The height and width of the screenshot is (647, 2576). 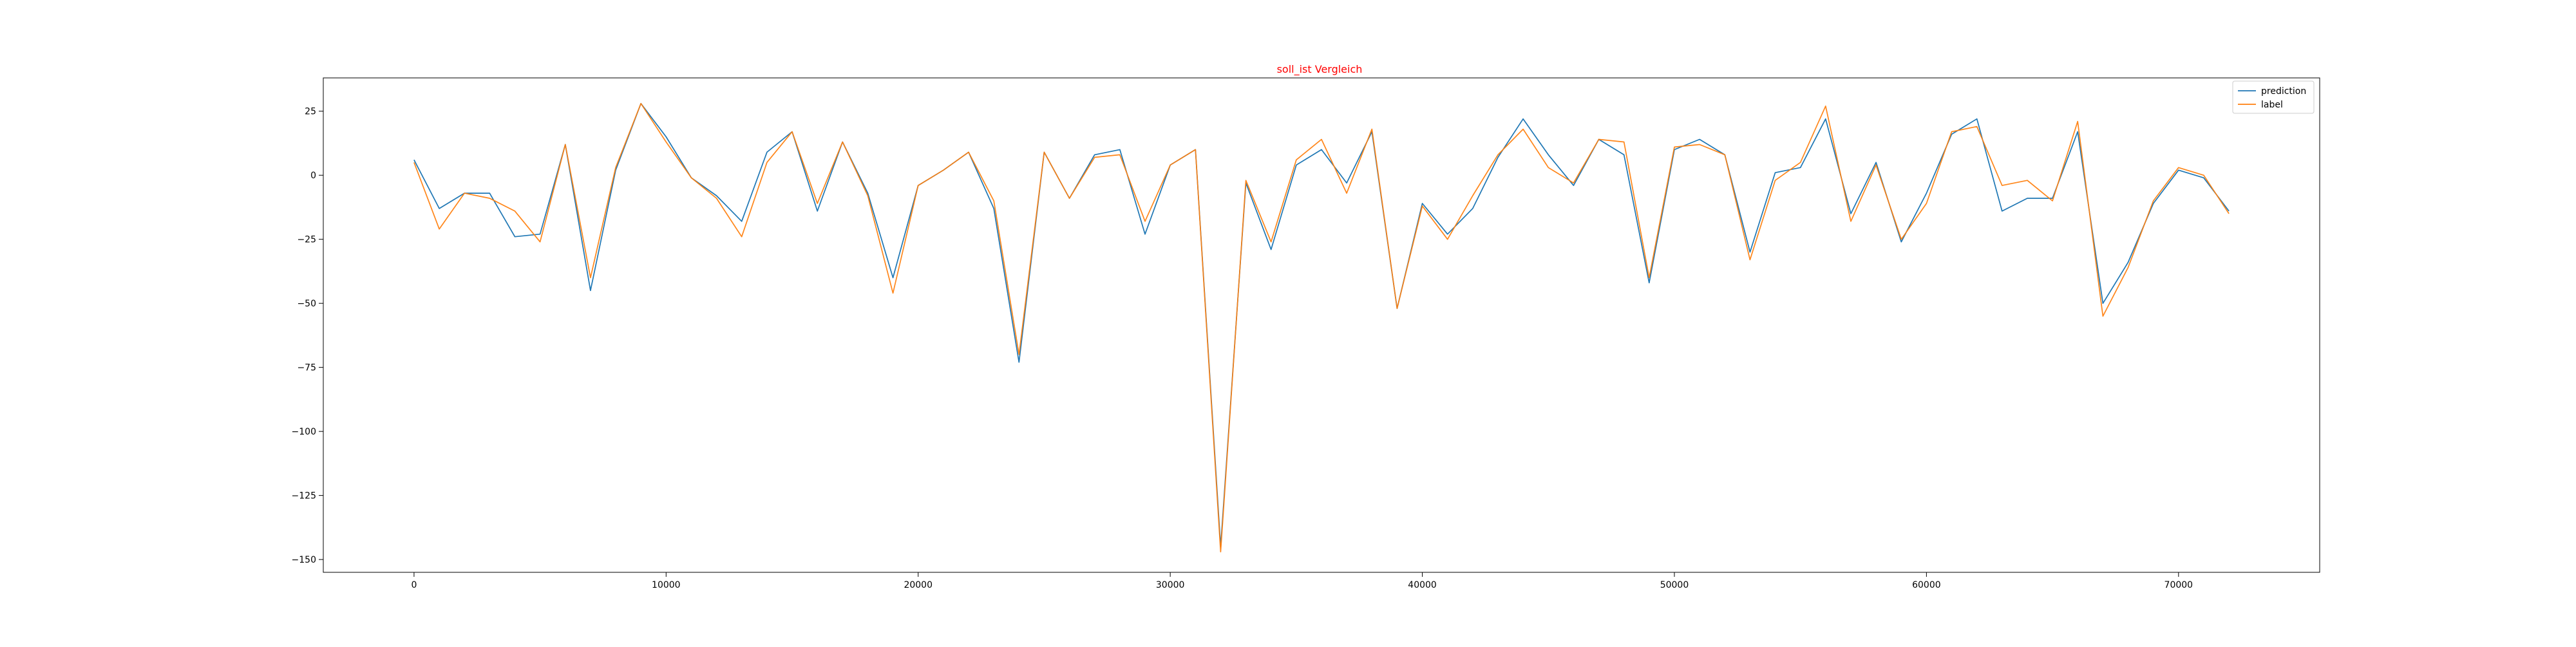 What do you see at coordinates (2272, 105) in the screenshot?
I see `legend-label-label: label` at bounding box center [2272, 105].